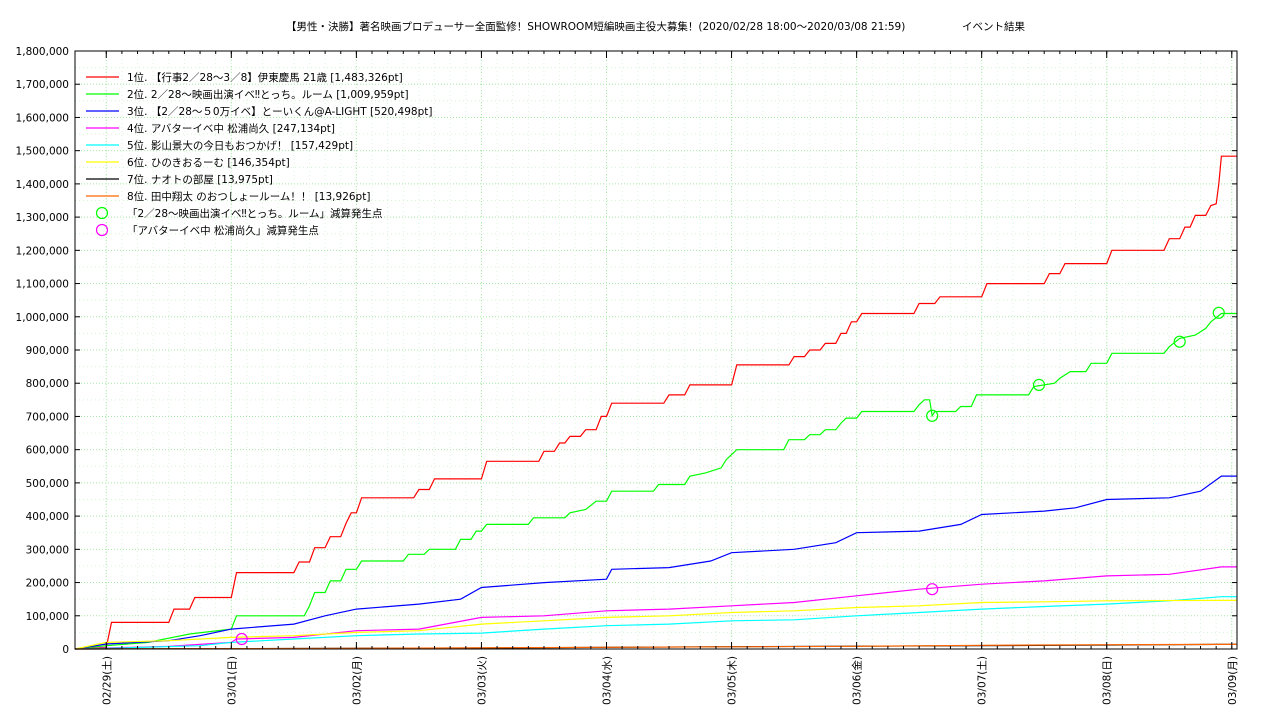 This screenshot has height=720, width=1280. I want to click on legend-label: 1位. 【行事2／28〜3／8】伊東慶馬 21歳 [1,483,326pt], so click(265, 77).